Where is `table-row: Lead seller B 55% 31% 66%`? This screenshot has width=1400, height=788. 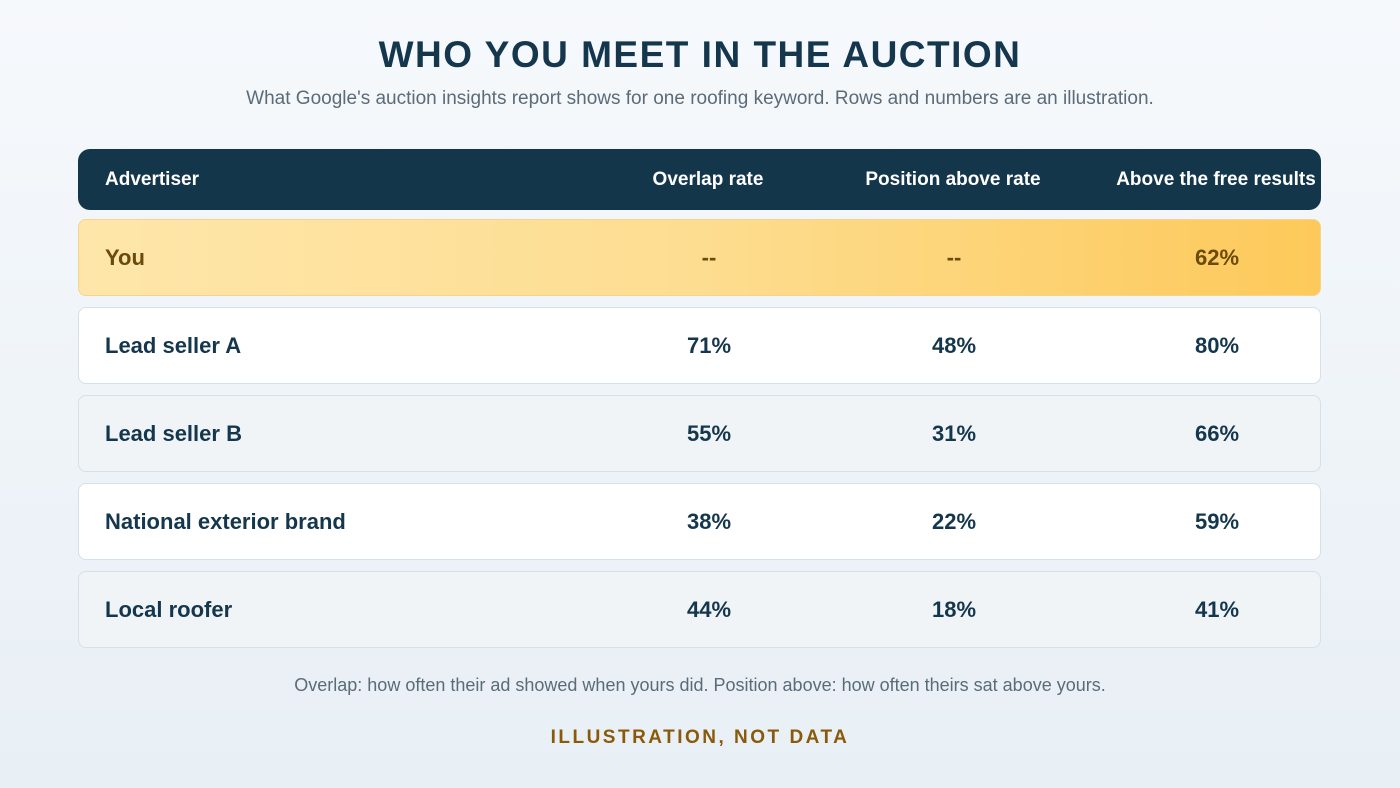 table-row: Lead seller B 55% 31% 66% is located at coordinates (699, 433).